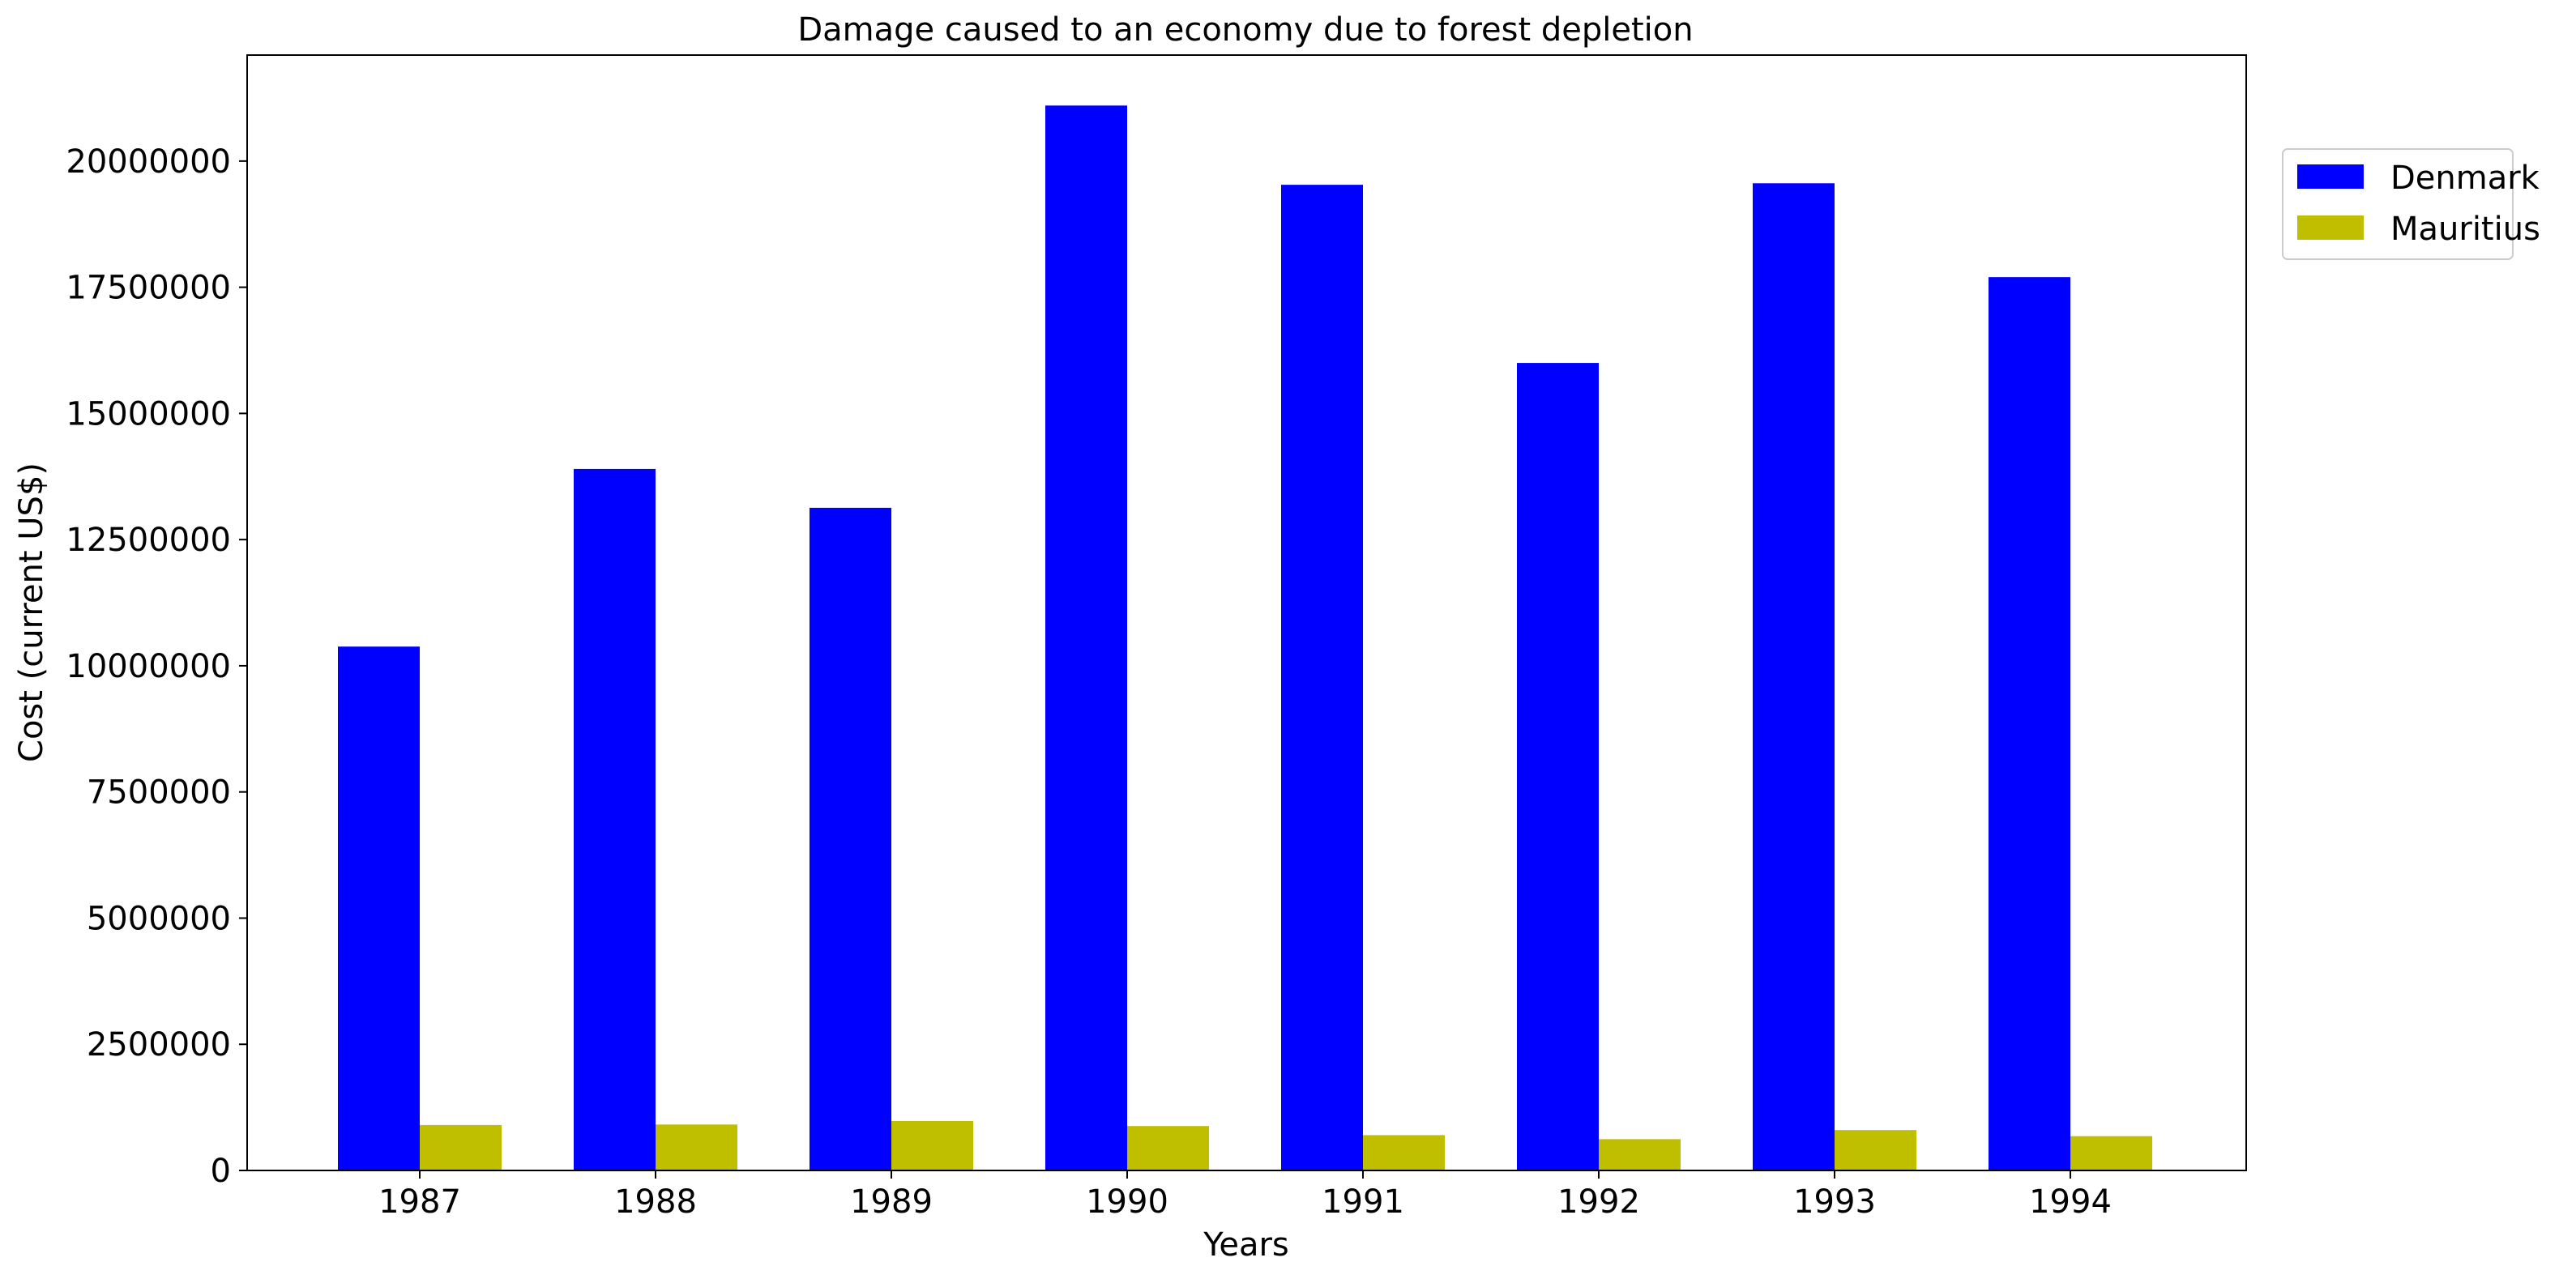 This screenshot has height=1279, width=2576. I want to click on x-tick-label: 1990, so click(1127, 1202).